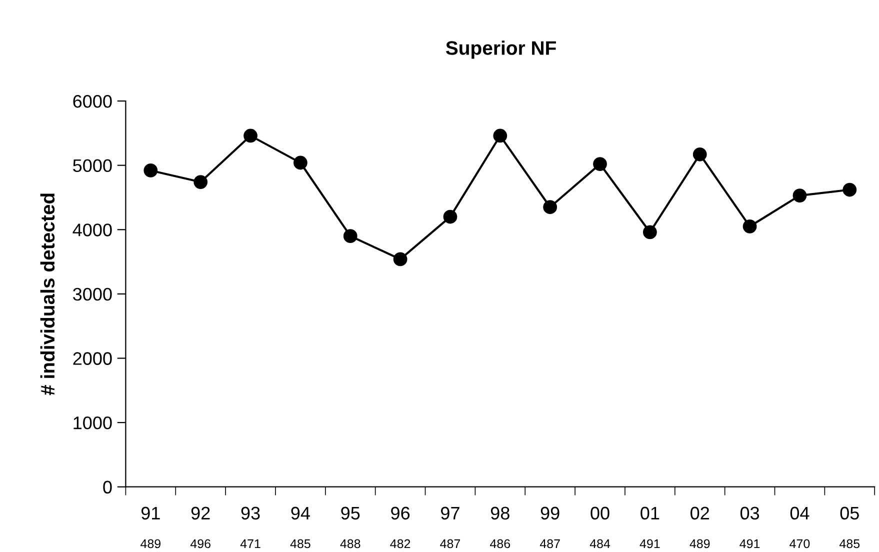 Image resolution: width=879 pixels, height=552 pixels. I want to click on y-tick-label: 4000, so click(92, 230).